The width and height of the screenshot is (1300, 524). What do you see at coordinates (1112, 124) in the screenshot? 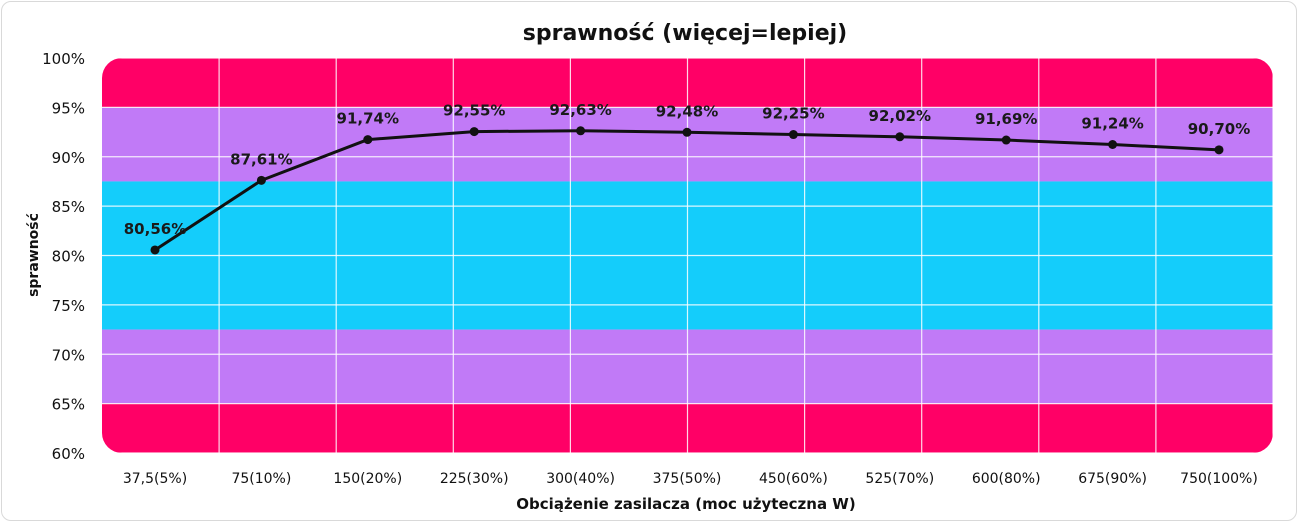
I see `data-label: 91,24%` at bounding box center [1112, 124].